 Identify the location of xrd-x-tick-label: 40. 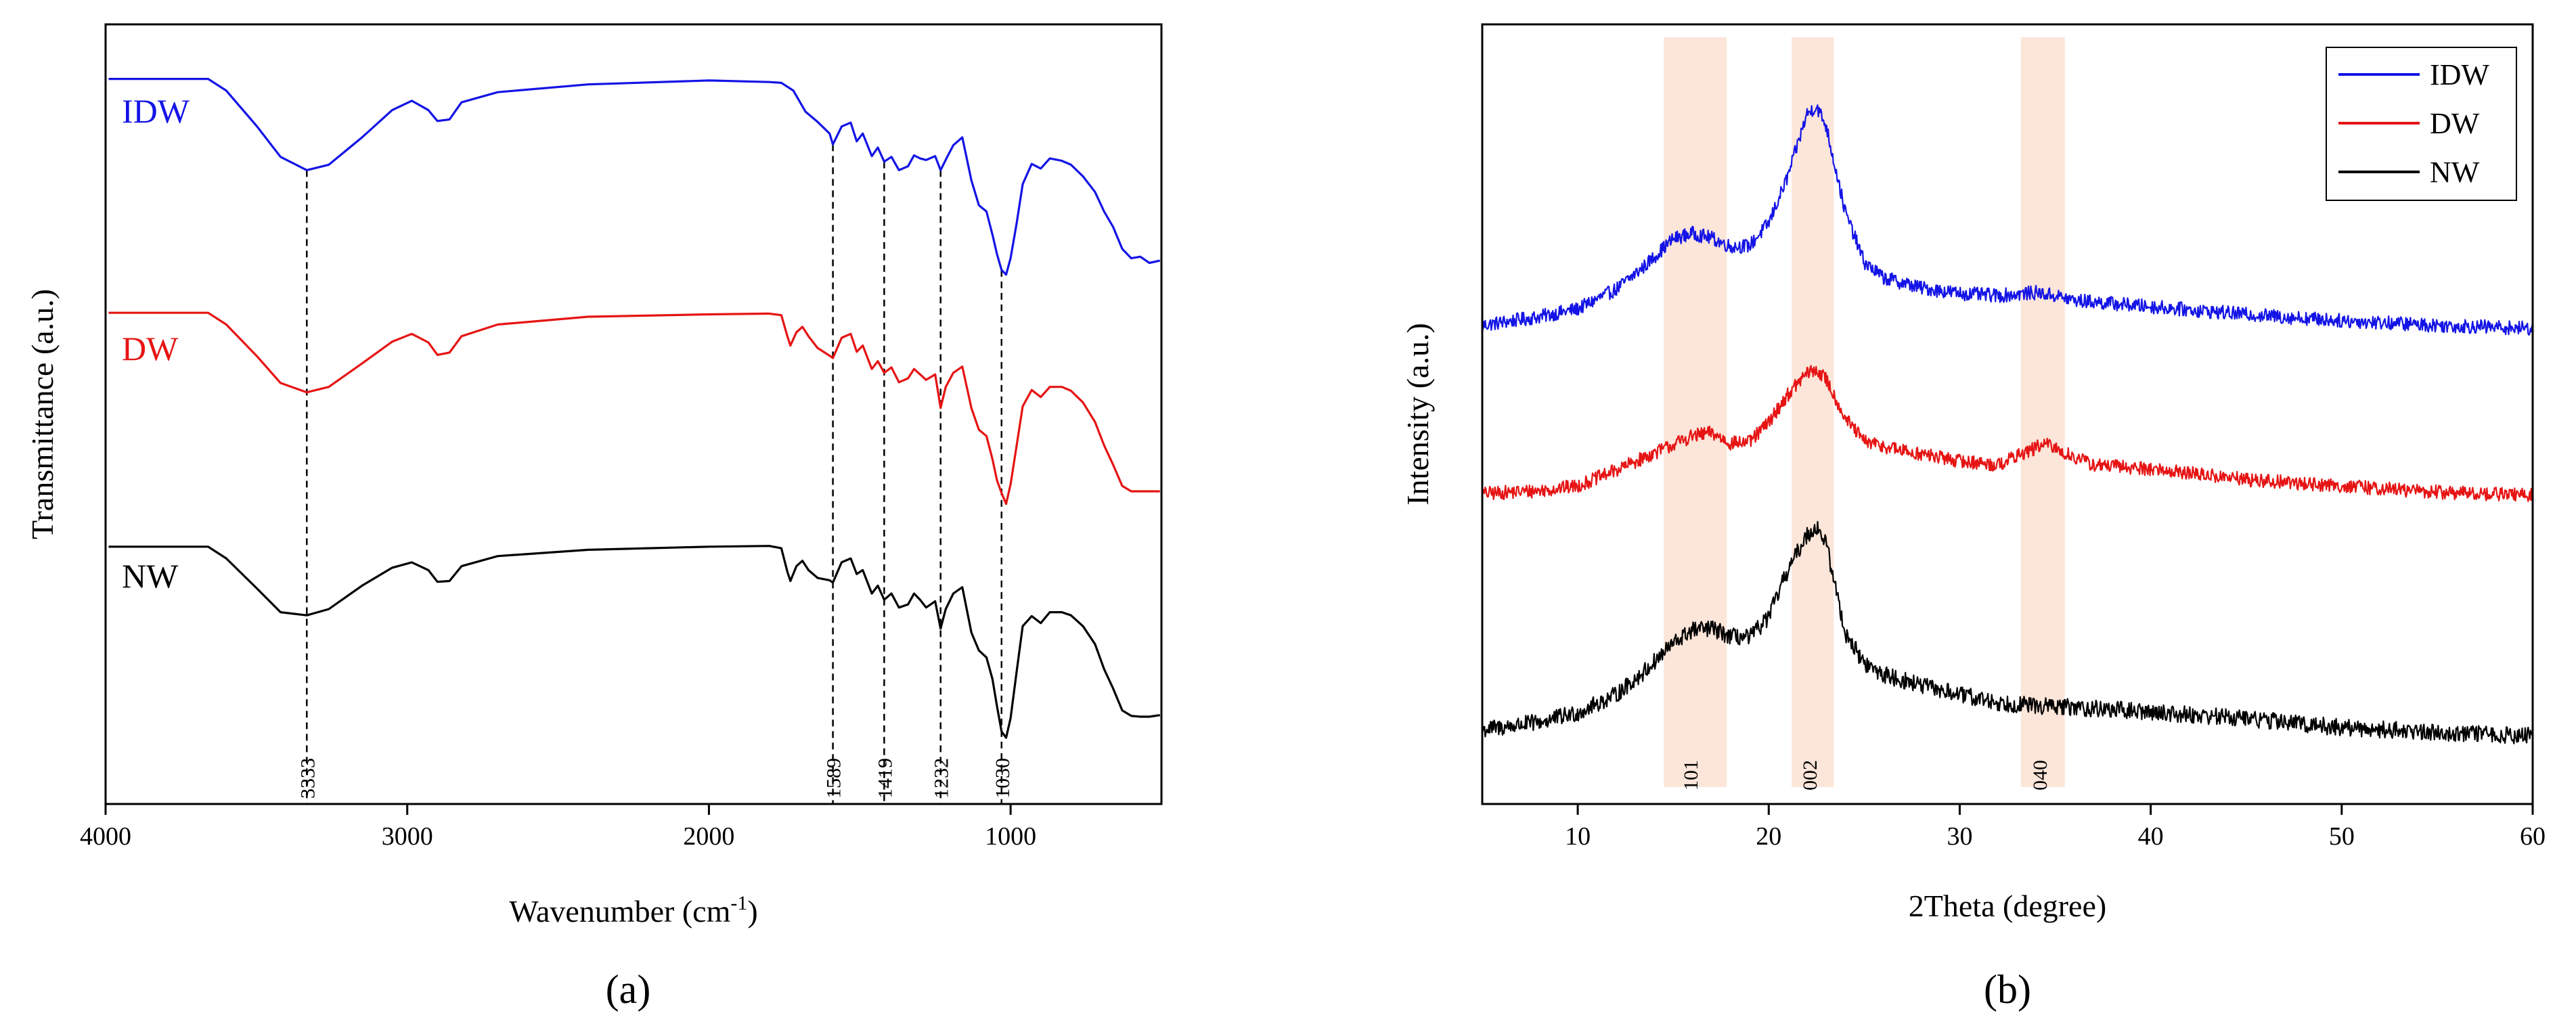
(2151, 836).